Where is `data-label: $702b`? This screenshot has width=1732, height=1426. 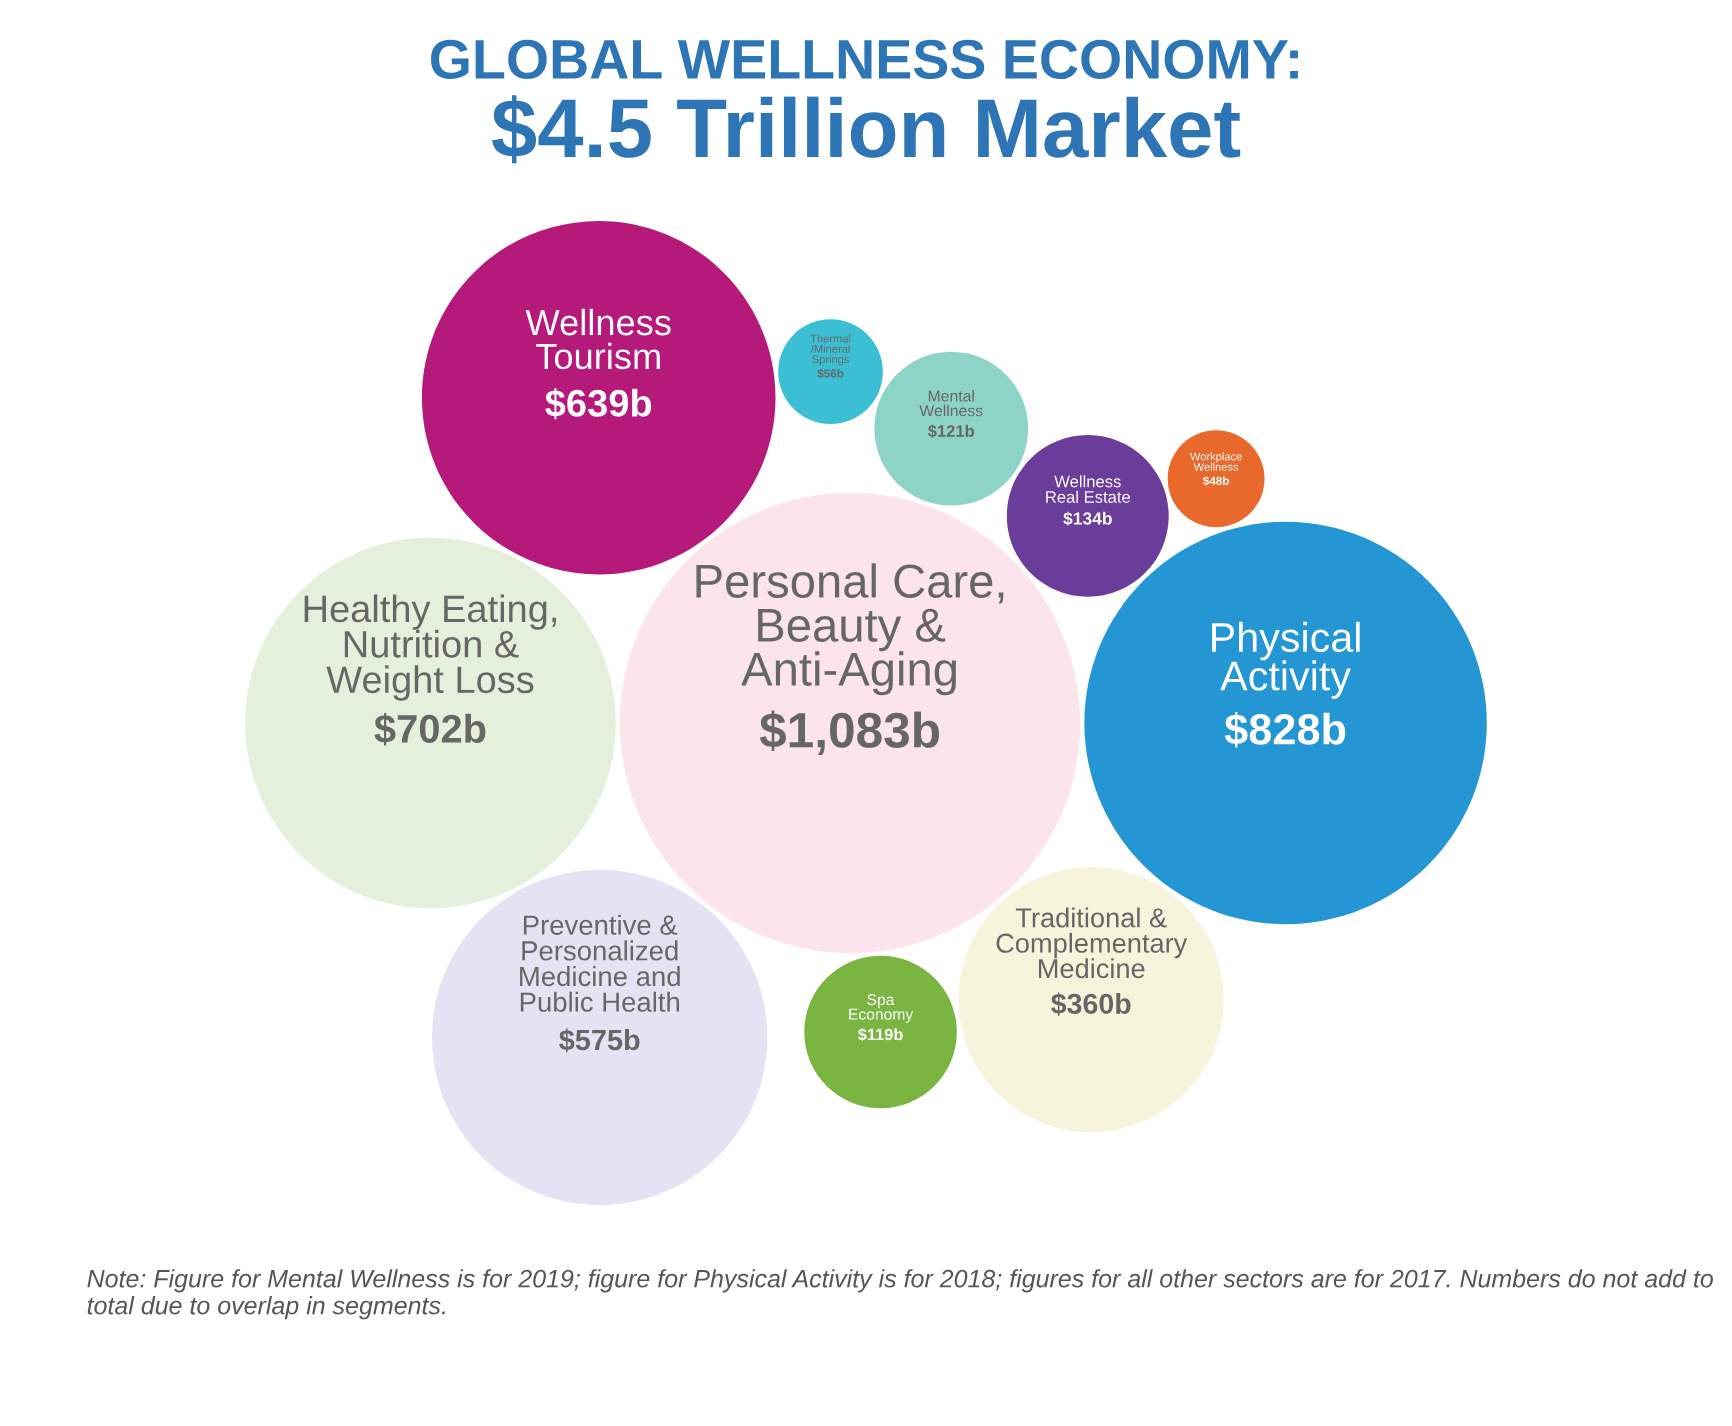
data-label: $702b is located at coordinates (430, 729).